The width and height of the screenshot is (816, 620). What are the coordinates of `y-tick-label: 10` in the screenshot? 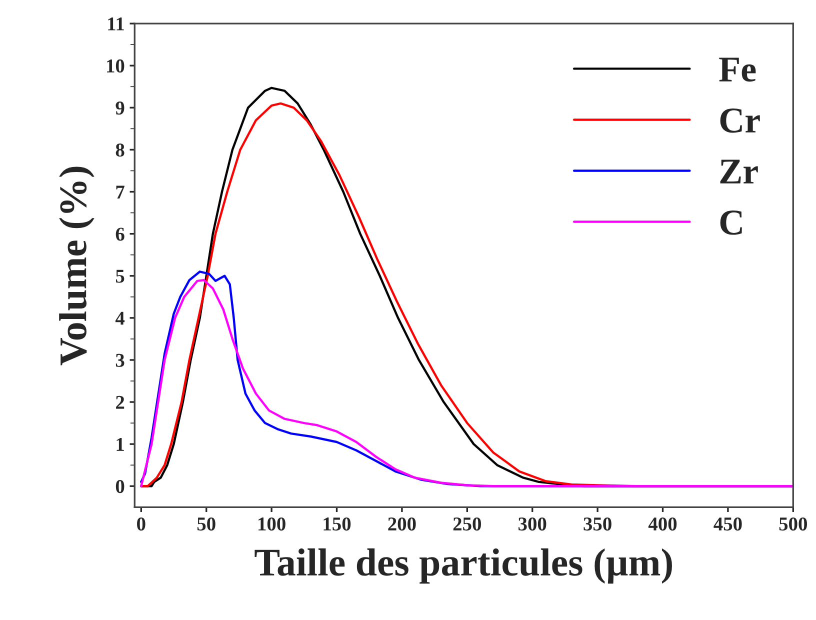 It's located at (115, 66).